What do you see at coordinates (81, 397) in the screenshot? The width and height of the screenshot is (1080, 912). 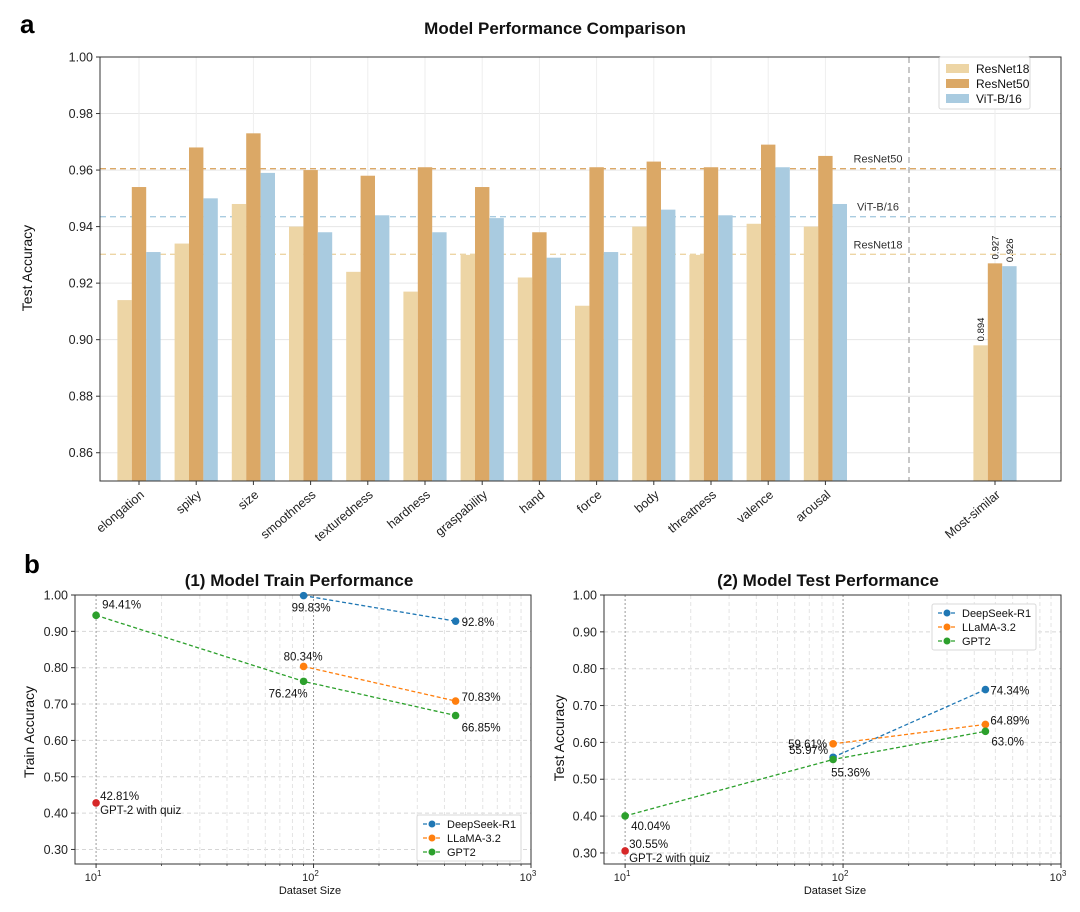 I see `y-tick-label: 0.88` at bounding box center [81, 397].